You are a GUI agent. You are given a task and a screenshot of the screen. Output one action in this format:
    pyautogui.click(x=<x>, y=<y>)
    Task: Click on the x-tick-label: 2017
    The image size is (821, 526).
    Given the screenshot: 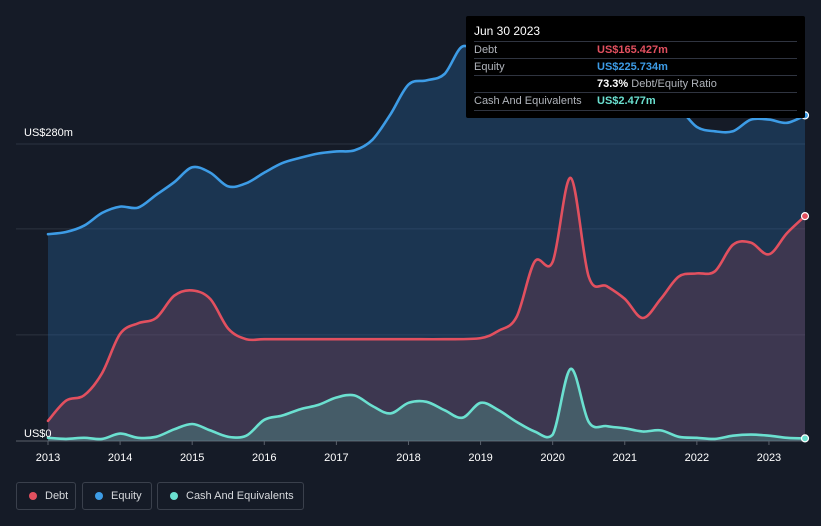 What is the action you would take?
    pyautogui.click(x=336, y=458)
    